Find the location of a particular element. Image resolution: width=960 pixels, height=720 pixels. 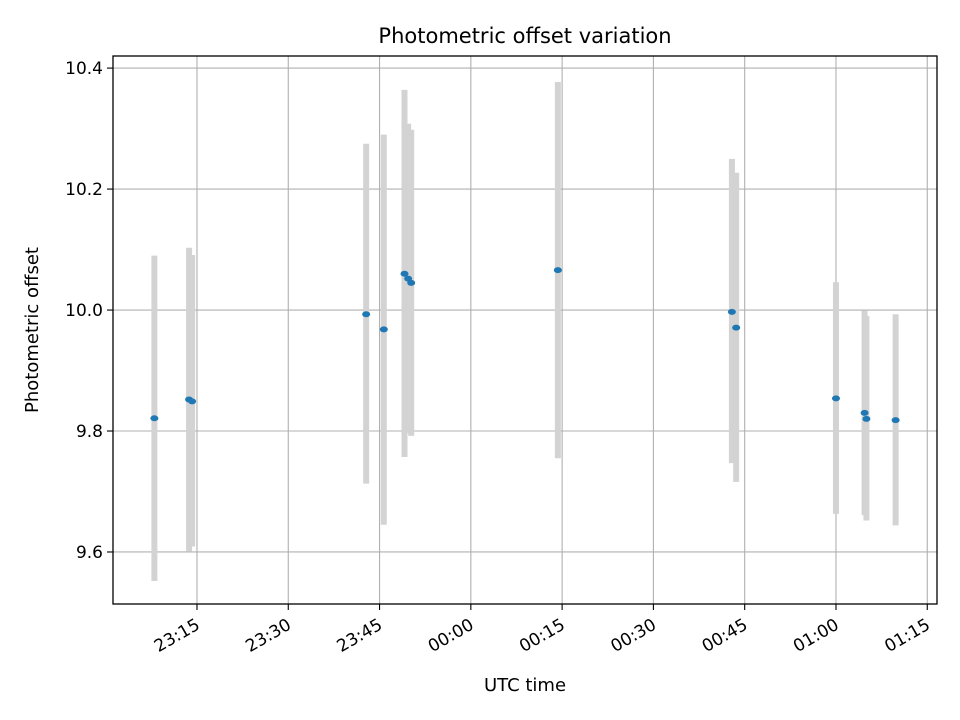

y-tick-label: 9.8 is located at coordinates (89, 432).